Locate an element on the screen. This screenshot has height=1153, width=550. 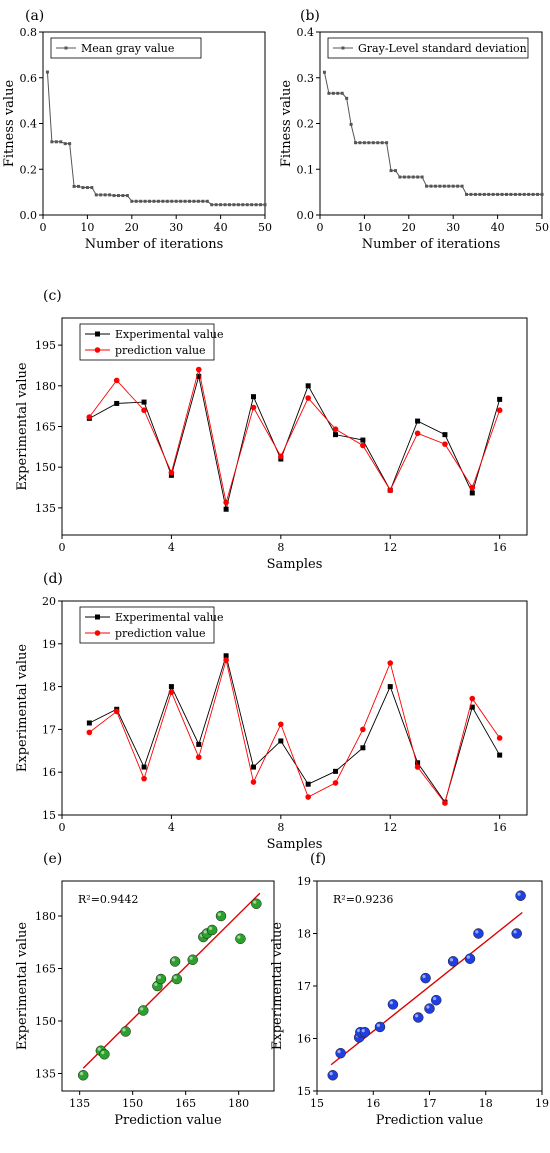
x-axis-label: Prediction value is located at coordinates (430, 1120).